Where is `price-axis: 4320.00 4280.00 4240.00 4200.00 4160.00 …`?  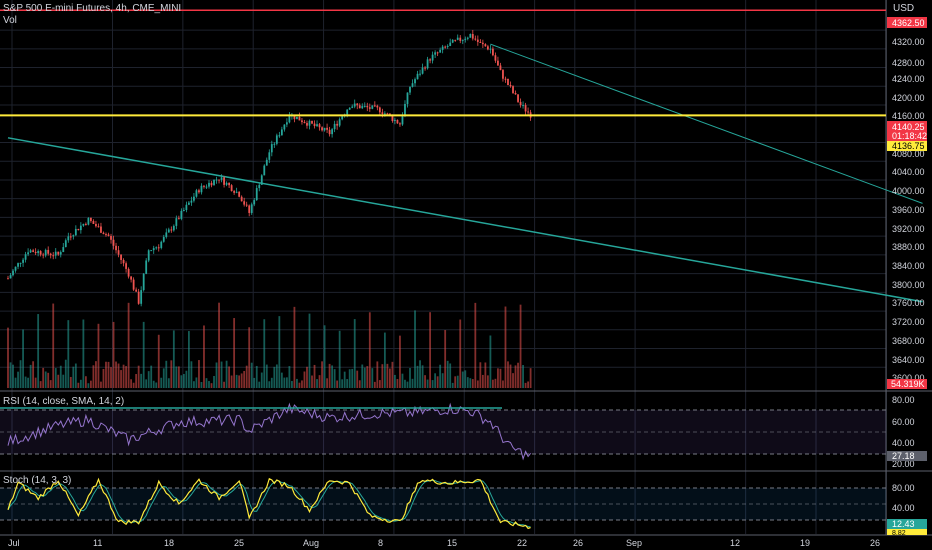 price-axis: 4320.00 4280.00 4240.00 4200.00 4160.00 … is located at coordinates (908, 210).